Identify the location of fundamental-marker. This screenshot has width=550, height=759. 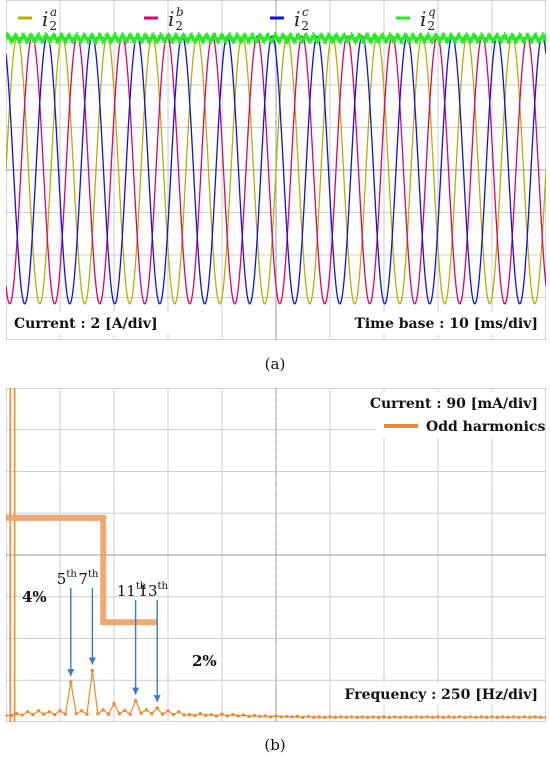
(12, 555).